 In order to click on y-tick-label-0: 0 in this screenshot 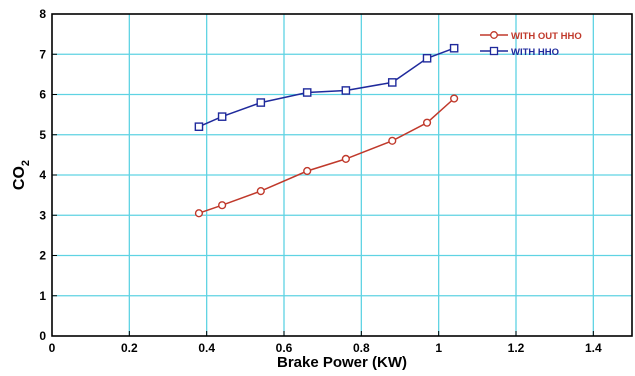, I will do `click(42, 336)`.